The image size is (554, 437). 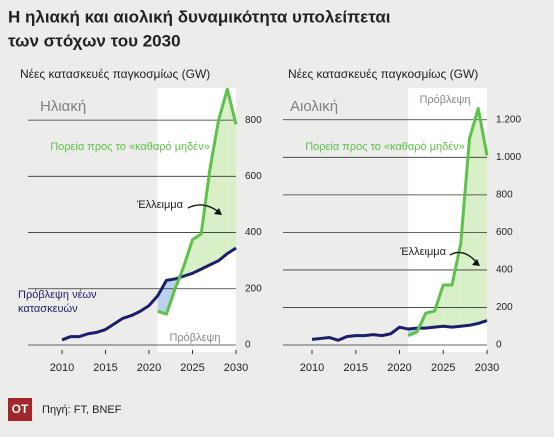 I want to click on panel-title: Ηλιακή, so click(x=63, y=106).